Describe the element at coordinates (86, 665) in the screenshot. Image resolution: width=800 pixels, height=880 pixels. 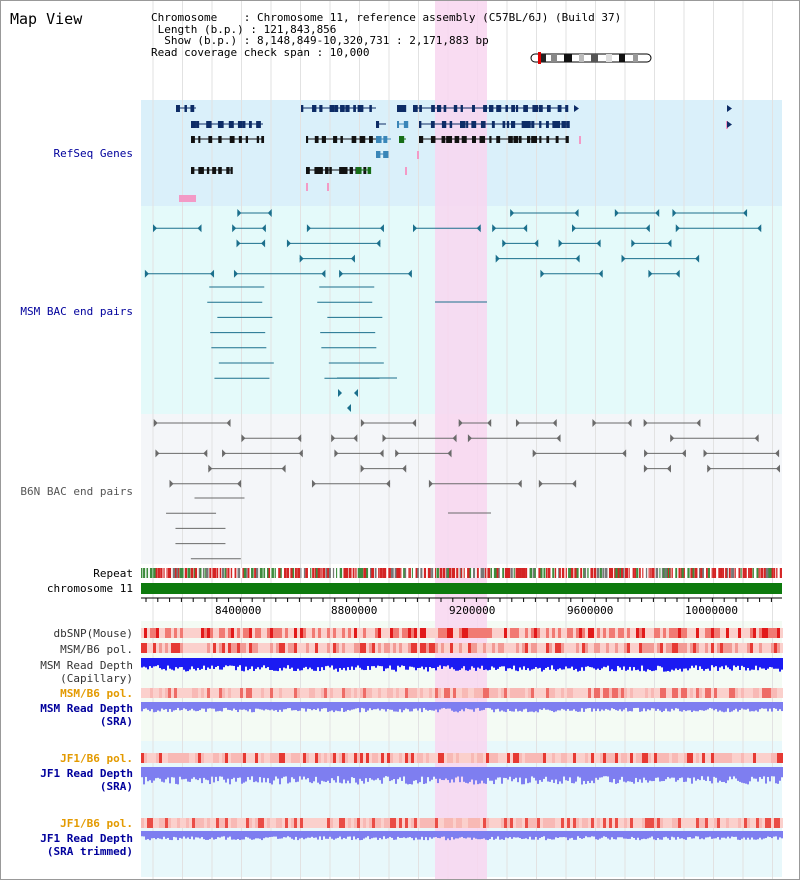
I see `track-label-msm-depth-capillary: MSM Read Depth` at that location.